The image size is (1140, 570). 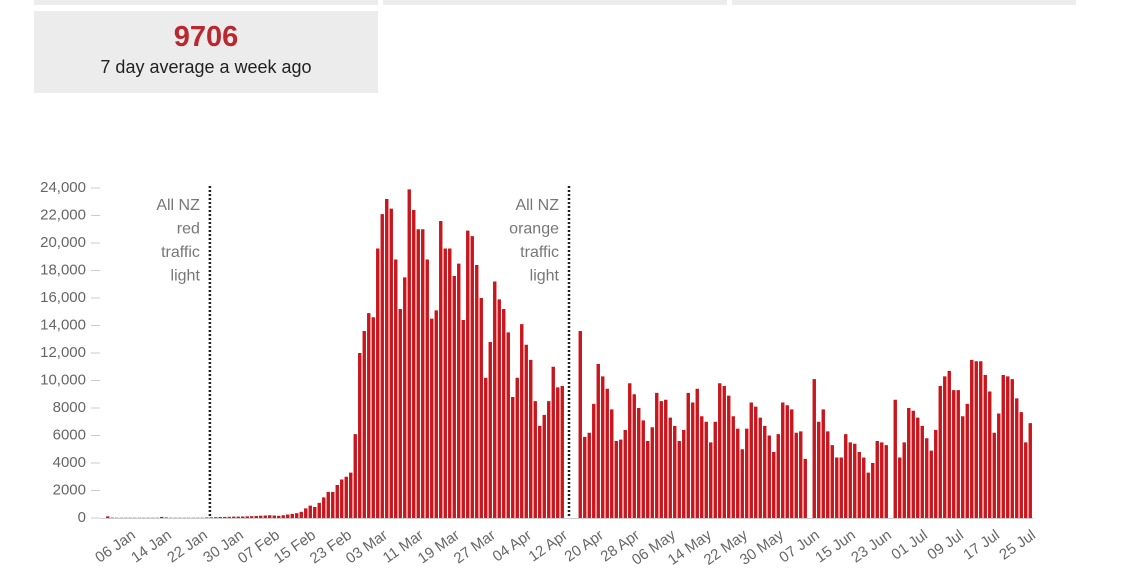 What do you see at coordinates (151, 547) in the screenshot?
I see `x-tick-label: 14 Jan` at bounding box center [151, 547].